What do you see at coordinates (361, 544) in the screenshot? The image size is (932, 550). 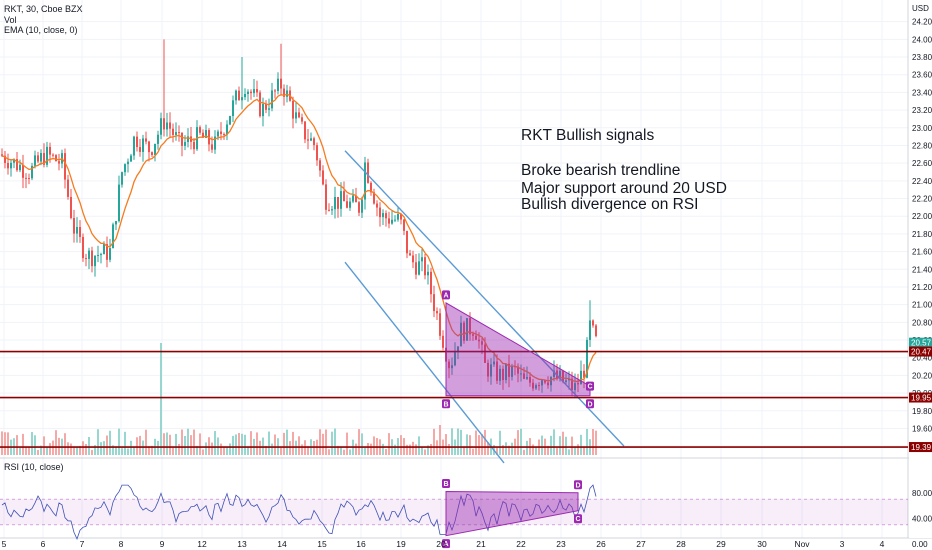 I see `x-tick-label: 16` at bounding box center [361, 544].